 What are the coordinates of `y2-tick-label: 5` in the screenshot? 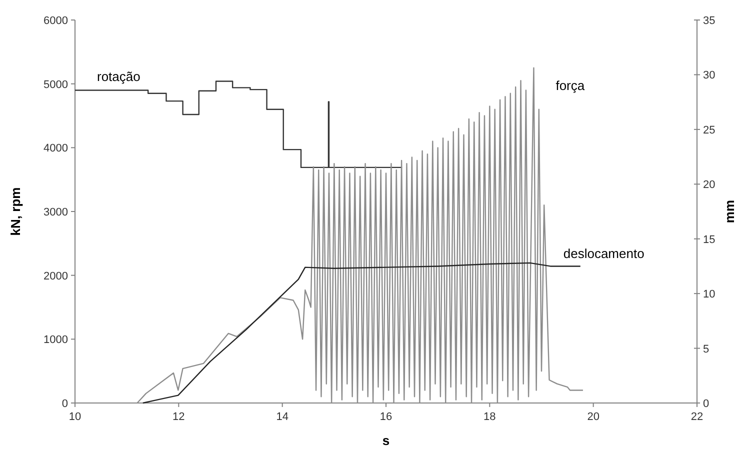 It's located at (706, 349).